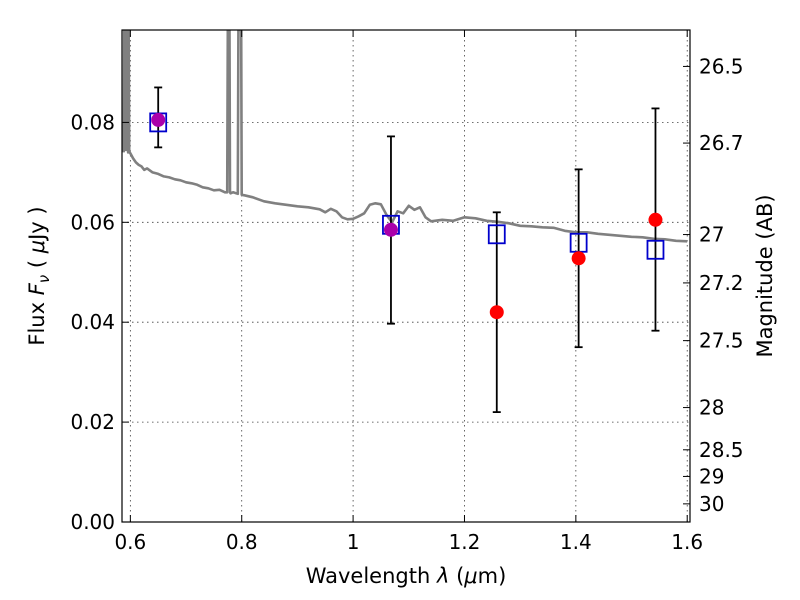 The height and width of the screenshot is (600, 800). I want to click on x-tick-label: 0.6, so click(130, 542).